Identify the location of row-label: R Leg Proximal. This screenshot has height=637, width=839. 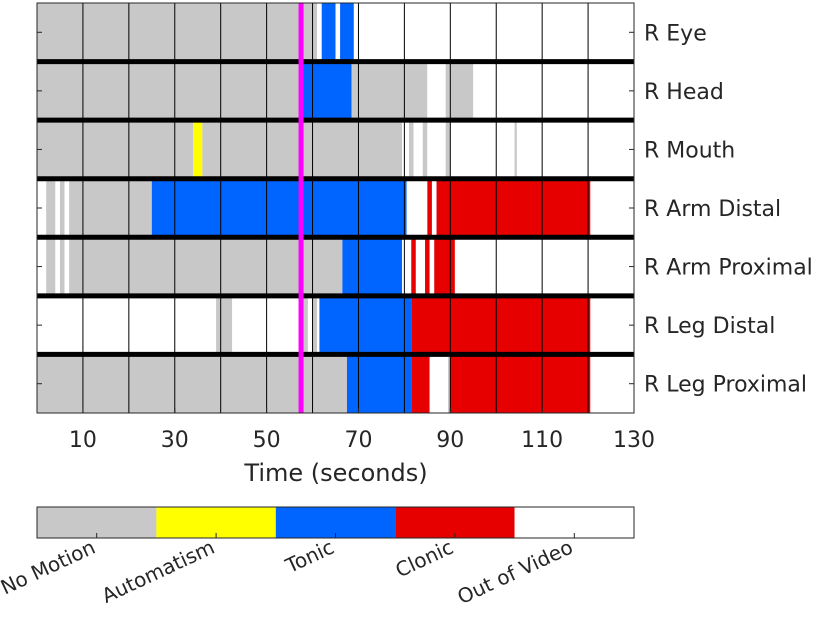
(725, 385).